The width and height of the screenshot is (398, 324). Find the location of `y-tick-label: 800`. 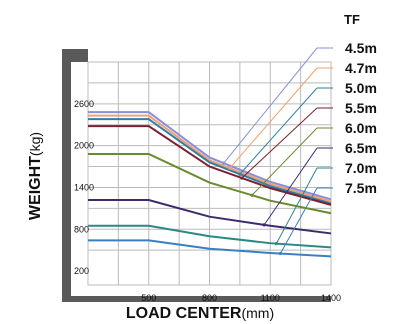

y-tick-label: 800 is located at coordinates (81, 229).